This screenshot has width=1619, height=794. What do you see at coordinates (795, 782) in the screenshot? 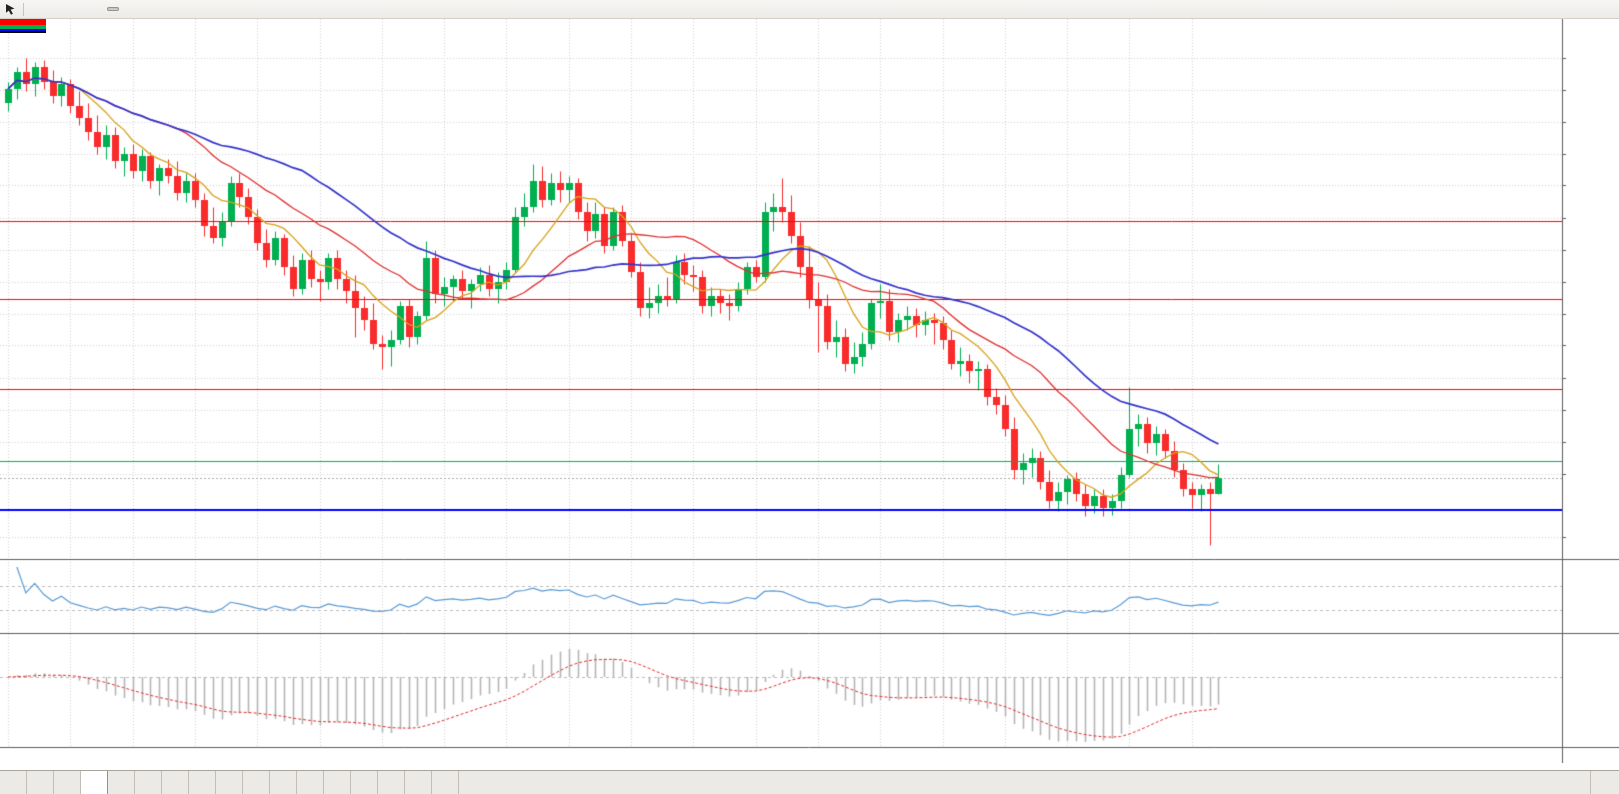
I see `chart-tabs` at bounding box center [795, 782].